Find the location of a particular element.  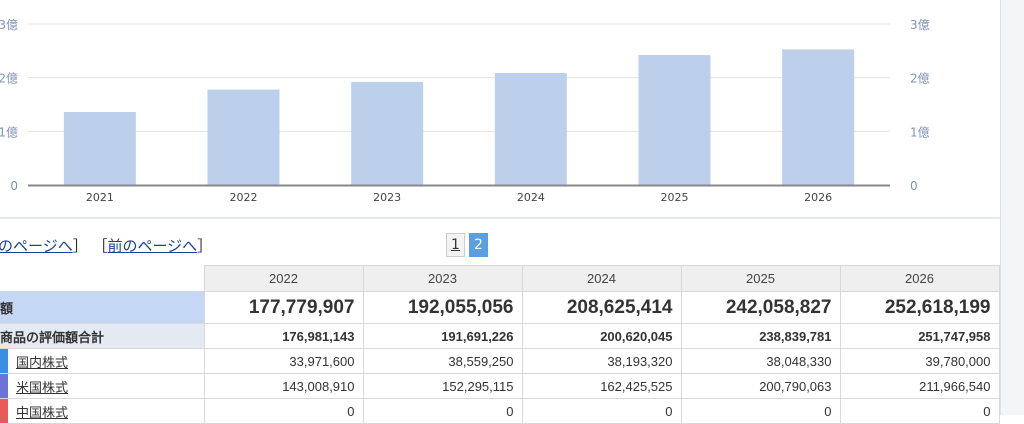

cell-value: 200,790,063 is located at coordinates (760, 386).